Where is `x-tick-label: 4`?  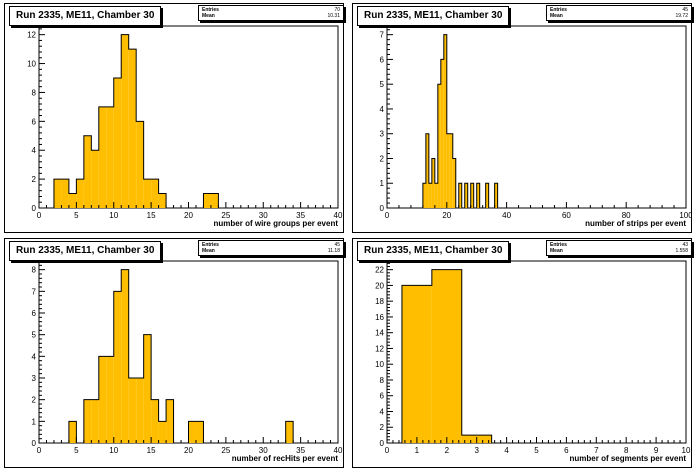 x-tick-label: 4 is located at coordinates (506, 450).